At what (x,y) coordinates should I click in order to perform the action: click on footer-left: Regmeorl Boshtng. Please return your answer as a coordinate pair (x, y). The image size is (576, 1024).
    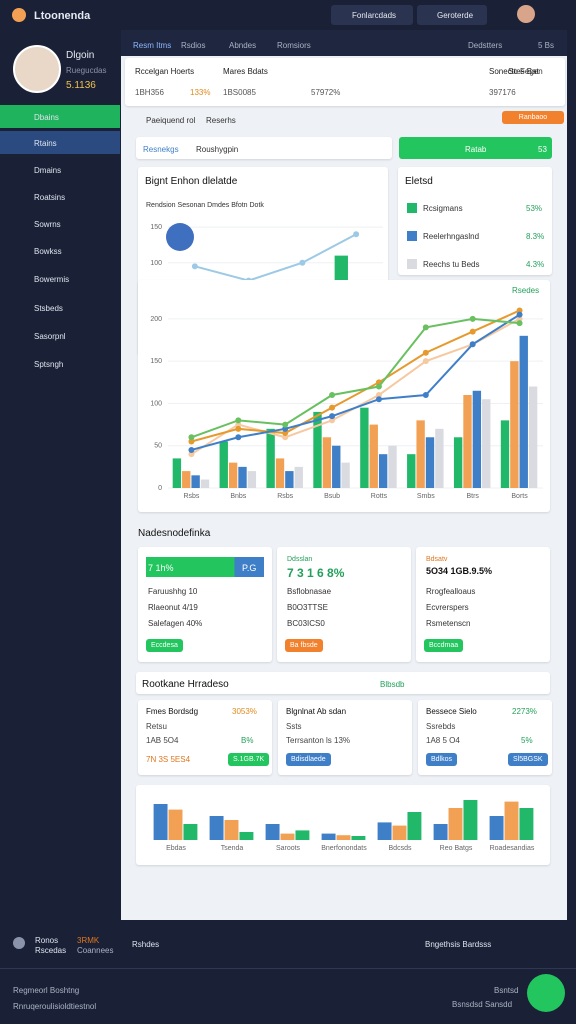
    Looking at the image, I should click on (46, 990).